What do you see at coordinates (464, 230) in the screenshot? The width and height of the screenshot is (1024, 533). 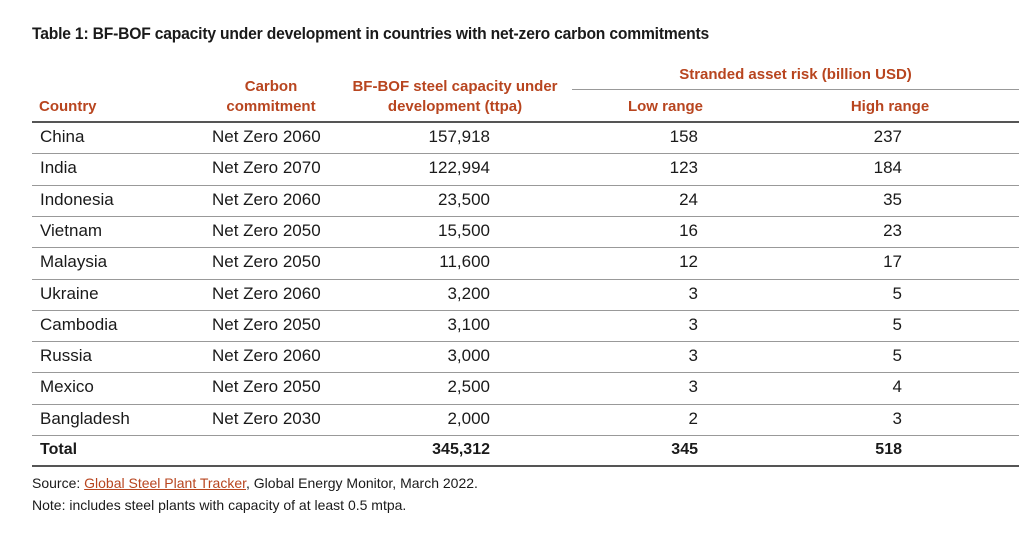 I see `cell-capacity: 15,500` at bounding box center [464, 230].